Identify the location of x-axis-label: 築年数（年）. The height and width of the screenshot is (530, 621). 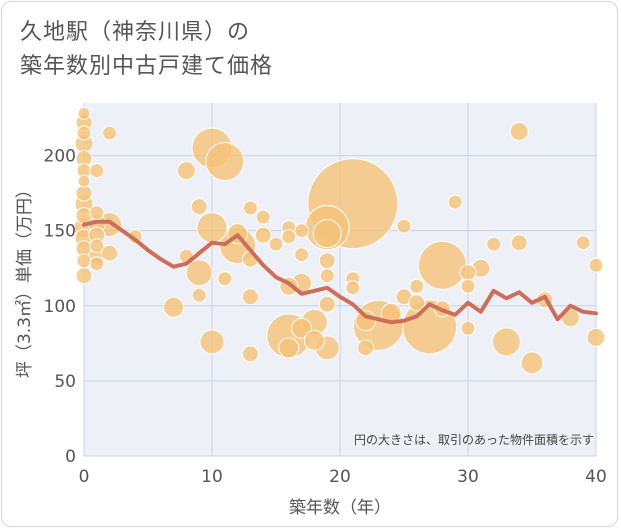
(340, 508).